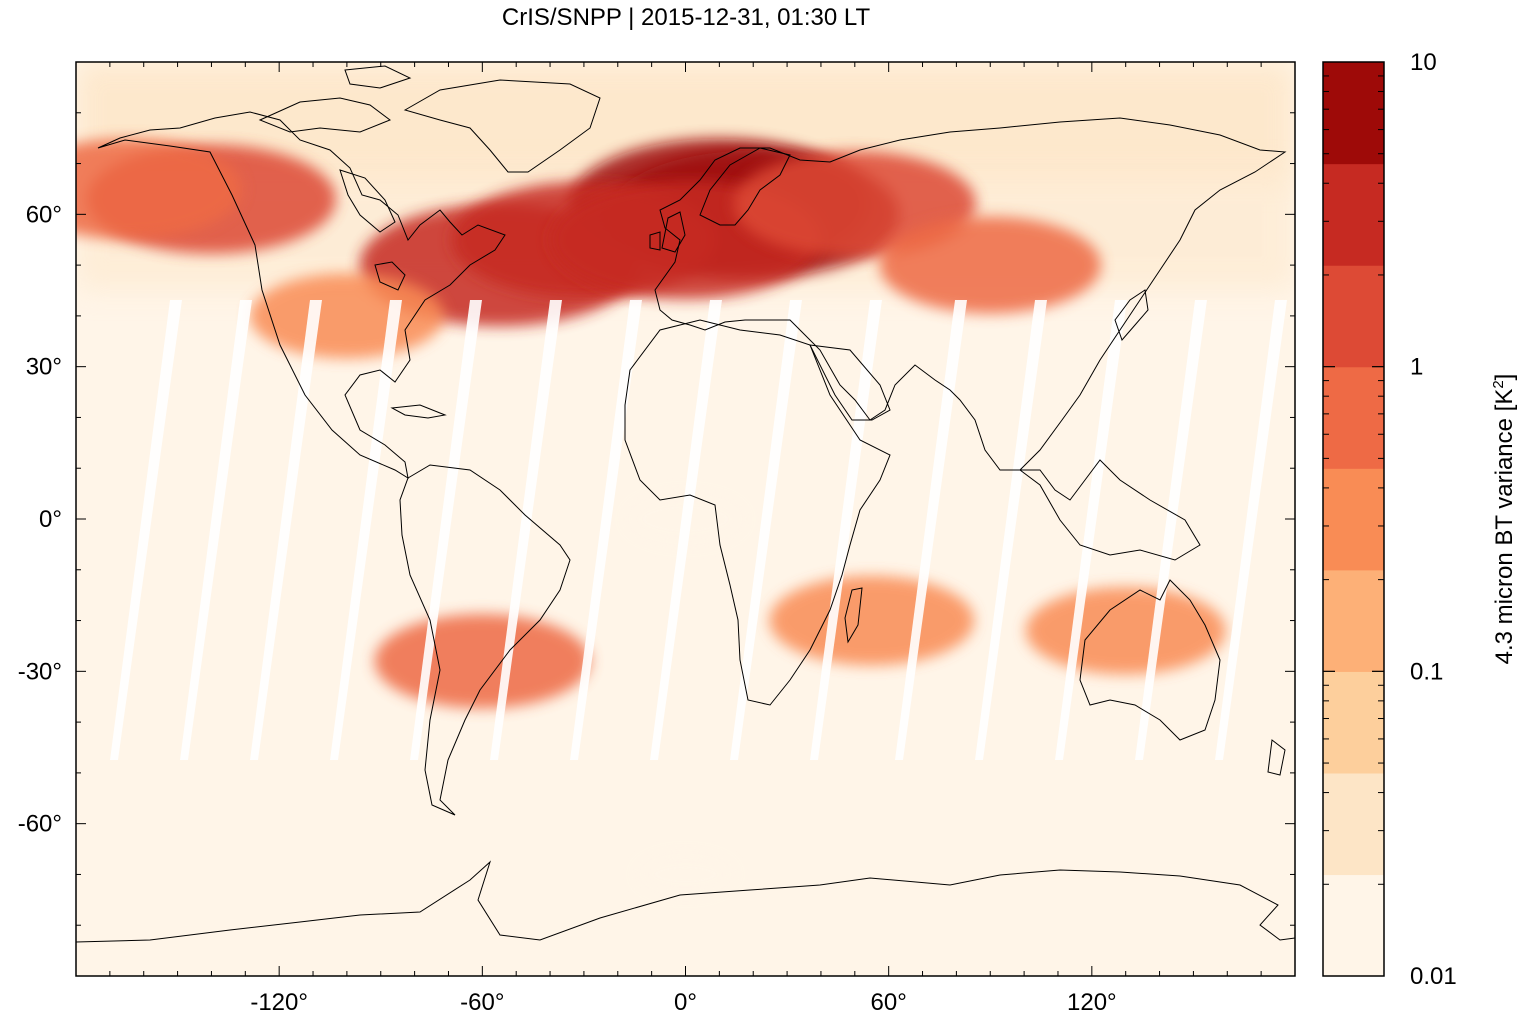 Image resolution: width=1522 pixels, height=1020 pixels. I want to click on lat-tick-label: -30°, so click(40, 671).